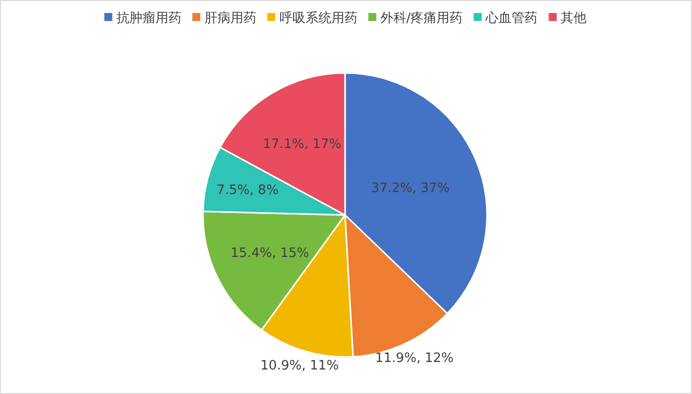 This screenshot has height=394, width=692. Describe the element at coordinates (247, 190) in the screenshot. I see `data-label: 7.5%, 8%` at that location.